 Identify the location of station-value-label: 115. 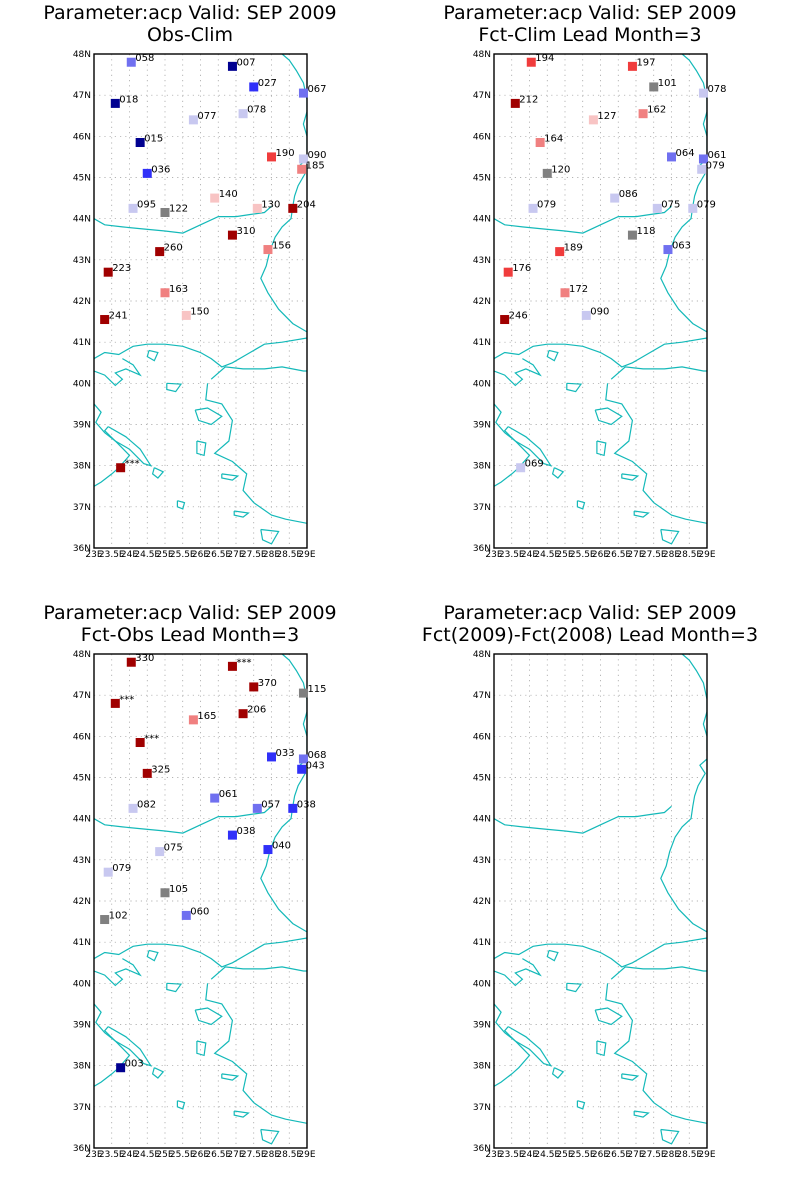
(316, 689).